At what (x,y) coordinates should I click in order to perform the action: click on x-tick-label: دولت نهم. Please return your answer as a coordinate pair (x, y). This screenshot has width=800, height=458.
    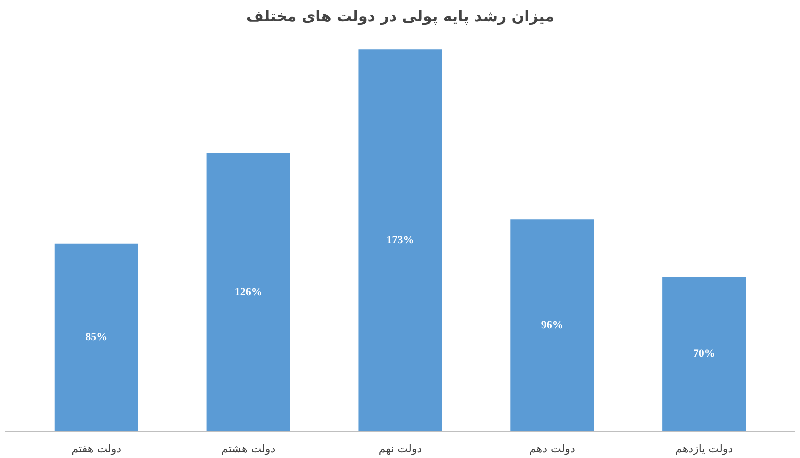
    Looking at the image, I should click on (400, 449).